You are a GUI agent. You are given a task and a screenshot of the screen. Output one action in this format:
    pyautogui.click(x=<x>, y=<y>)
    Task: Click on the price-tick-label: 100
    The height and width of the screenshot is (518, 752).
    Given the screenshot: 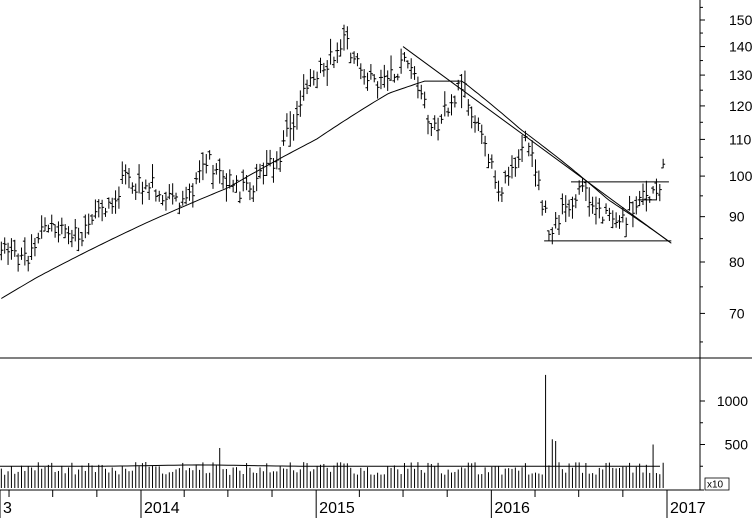 What is the action you would take?
    pyautogui.click(x=740, y=176)
    